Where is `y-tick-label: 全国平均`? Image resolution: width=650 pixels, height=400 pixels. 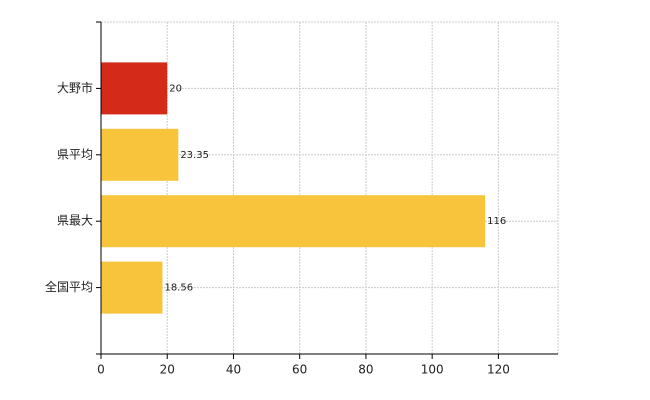 y-tick-label: 全国平均 is located at coordinates (69, 286).